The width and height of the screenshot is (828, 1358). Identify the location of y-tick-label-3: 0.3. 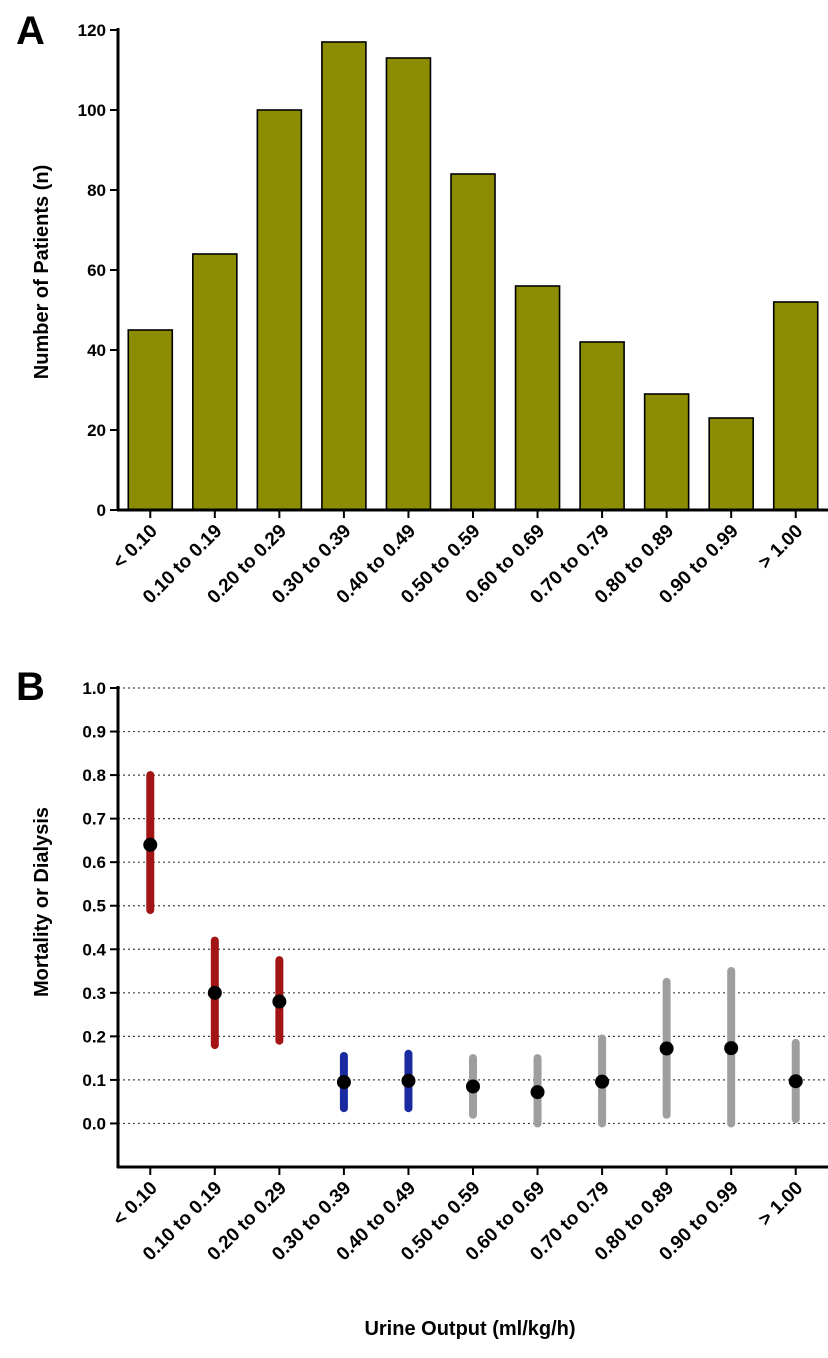
(94, 993).